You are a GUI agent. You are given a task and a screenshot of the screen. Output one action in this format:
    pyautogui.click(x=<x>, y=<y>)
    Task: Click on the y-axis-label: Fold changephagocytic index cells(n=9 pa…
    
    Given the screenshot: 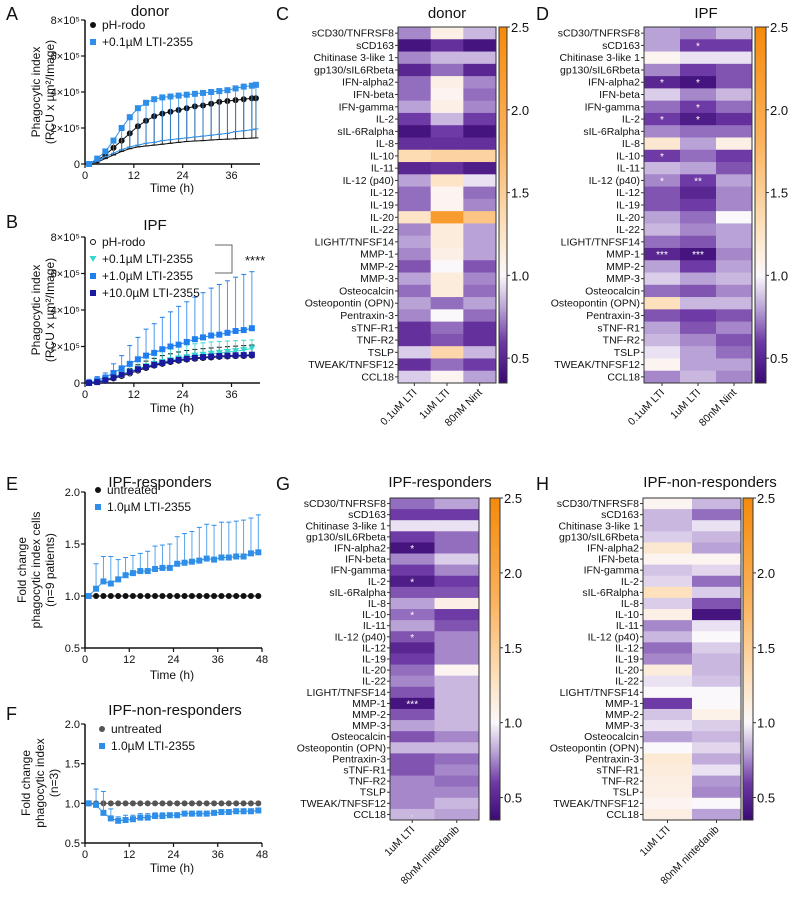 What is the action you would take?
    pyautogui.click(x=36, y=570)
    